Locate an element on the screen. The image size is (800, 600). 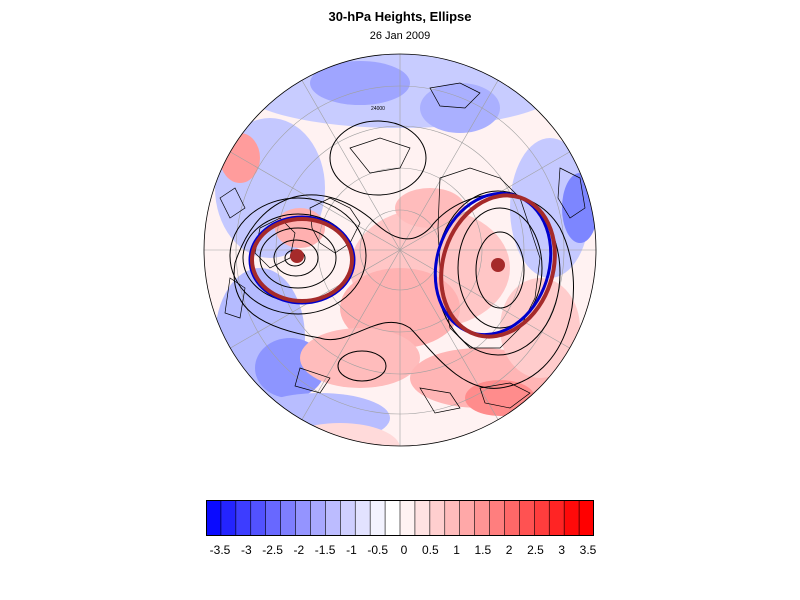
colorbar-tick-label: 1.5 is located at coordinates (483, 550).